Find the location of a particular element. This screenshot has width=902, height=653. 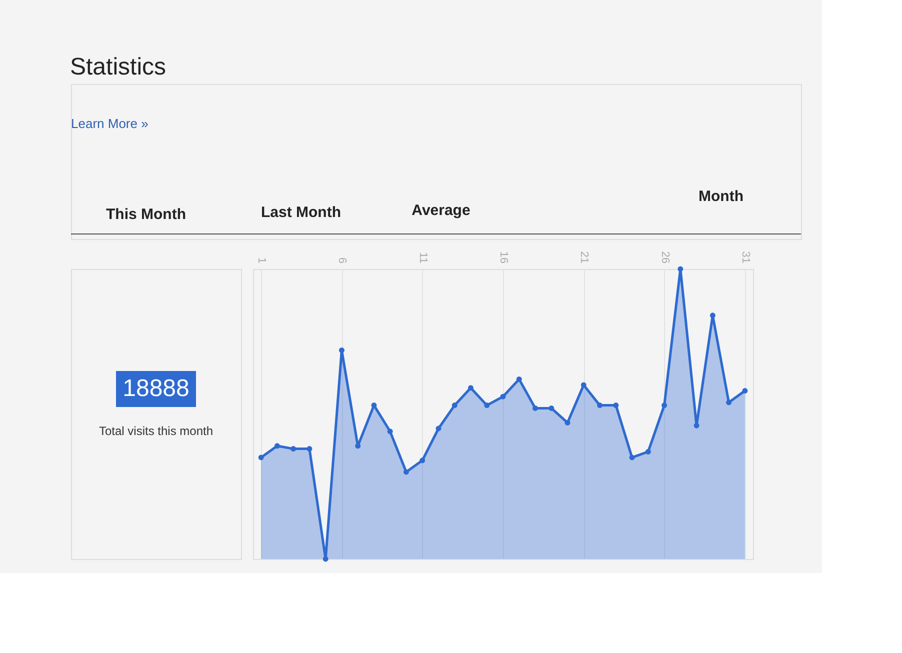

x-tick-label: 16 is located at coordinates (504, 257).